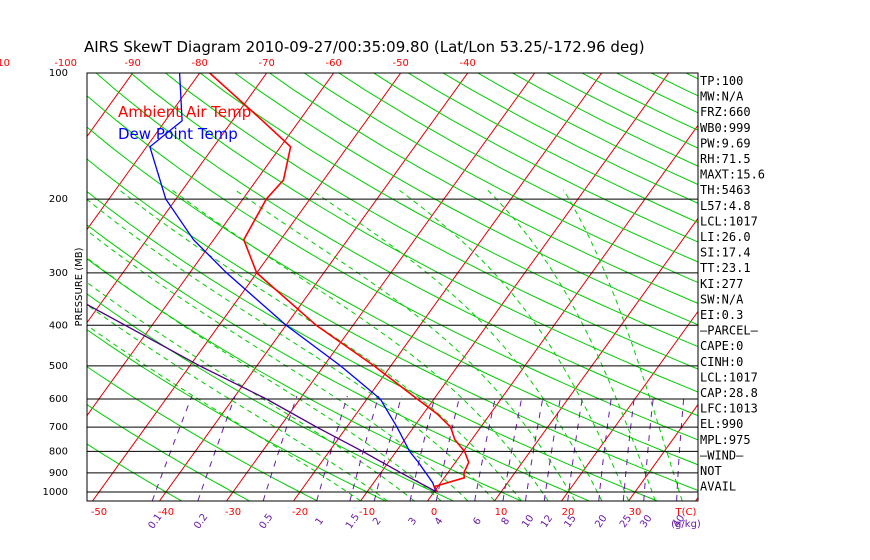 This screenshot has width=870, height=560. What do you see at coordinates (721, 315) in the screenshot?
I see `index-item: EI:0.3` at bounding box center [721, 315].